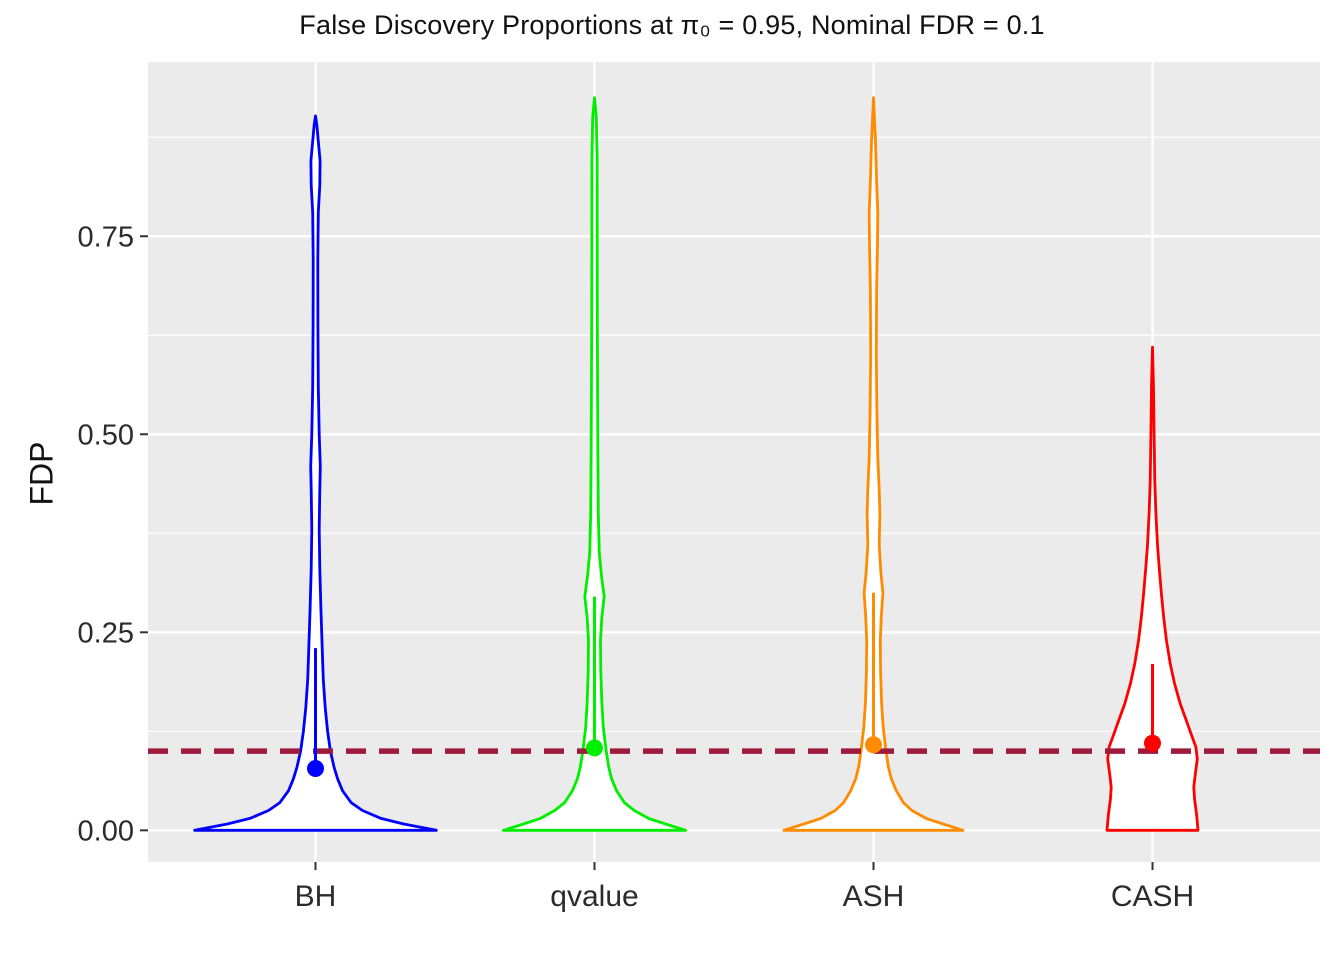 Image resolution: width=1344 pixels, height=960 pixels. What do you see at coordinates (41, 473) in the screenshot?
I see `y-axis-label: FDP` at bounding box center [41, 473].